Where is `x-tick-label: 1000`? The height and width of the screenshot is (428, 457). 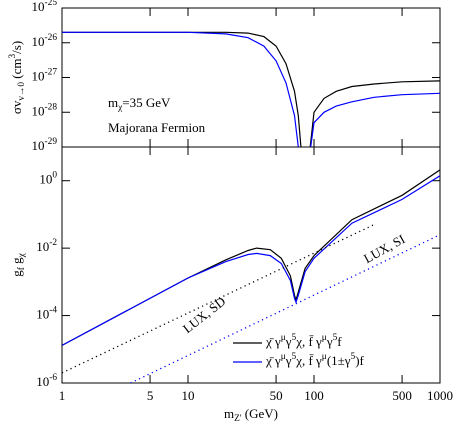
x-tick-label: 1000 is located at coordinates (440, 395).